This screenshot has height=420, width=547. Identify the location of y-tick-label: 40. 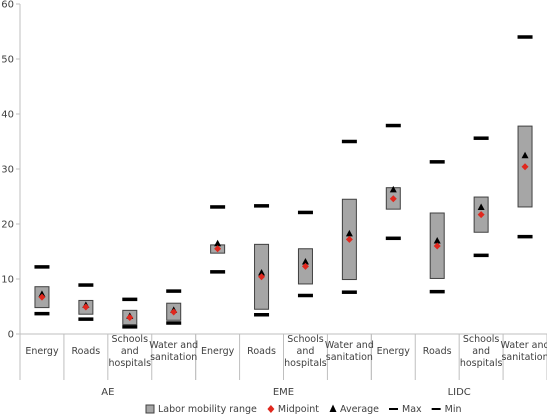
(7, 115).